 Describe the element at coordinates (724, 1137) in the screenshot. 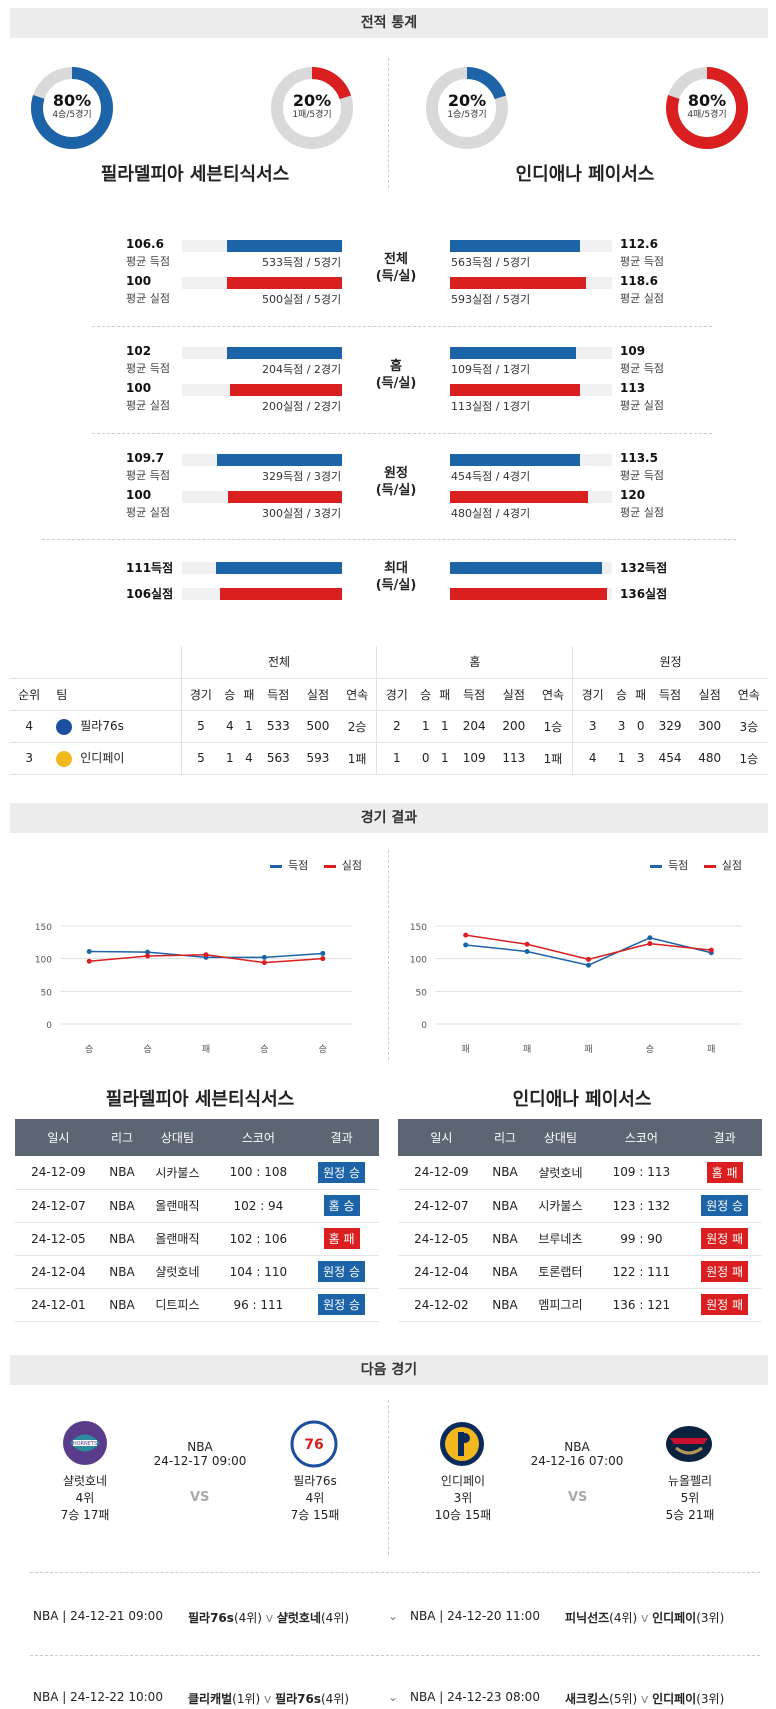

I see `results-header: 결과` at that location.